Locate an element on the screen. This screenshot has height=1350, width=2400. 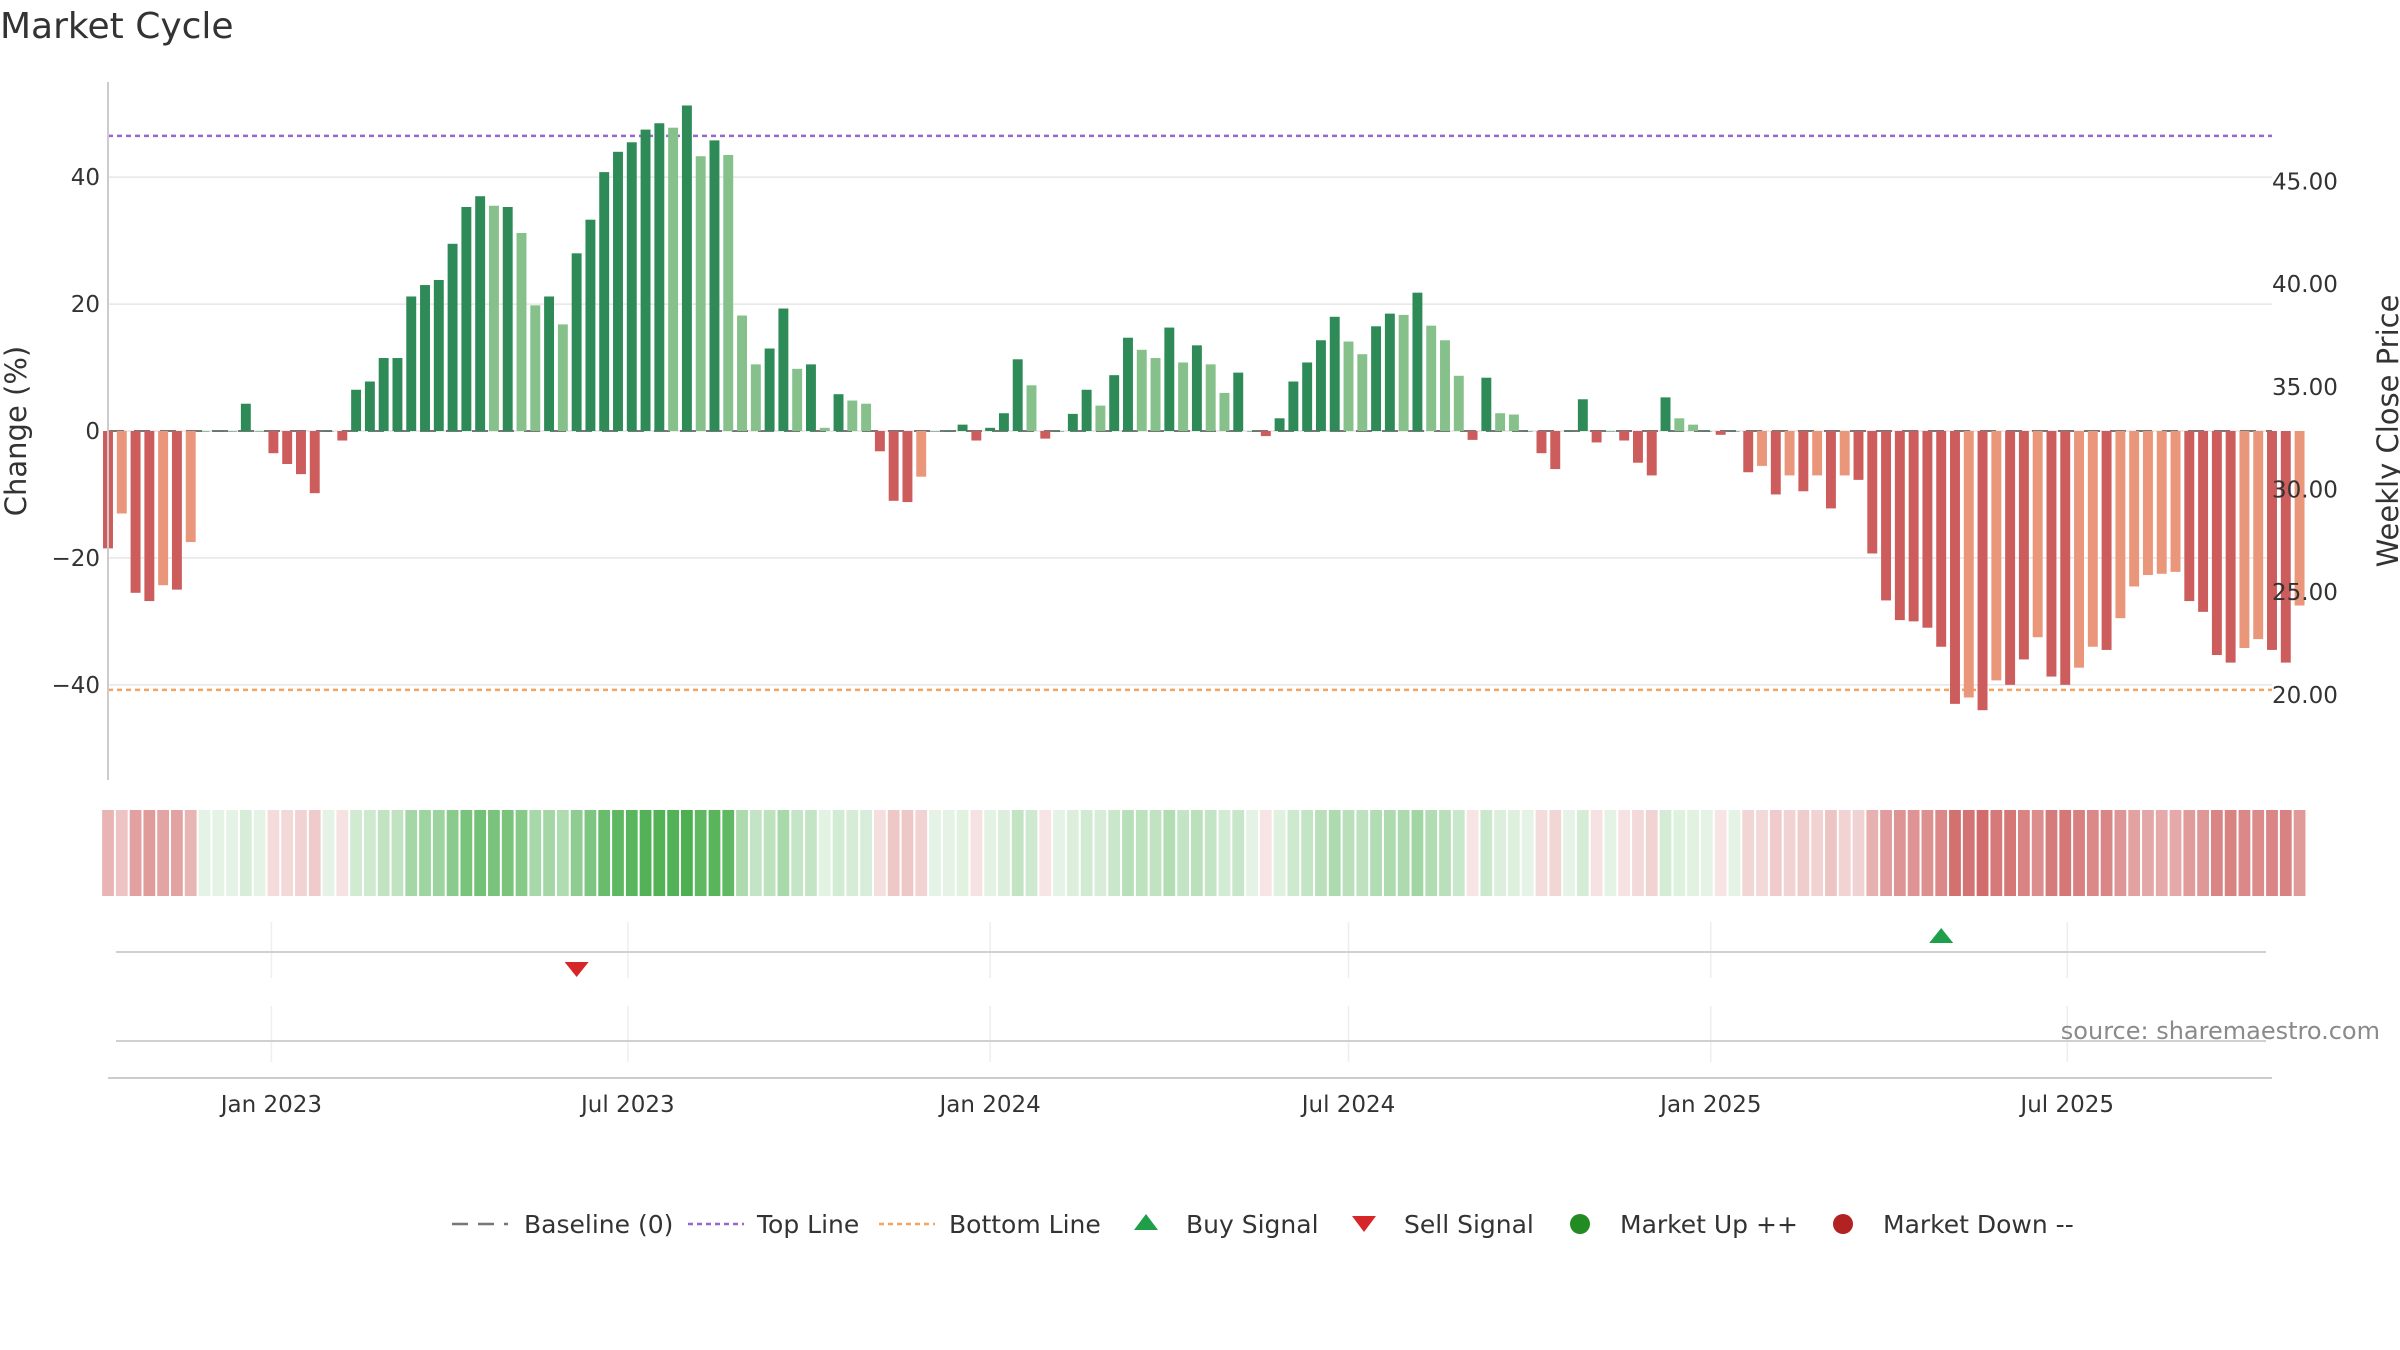
legend-swatch-market-up is located at coordinates (1580, 1224).